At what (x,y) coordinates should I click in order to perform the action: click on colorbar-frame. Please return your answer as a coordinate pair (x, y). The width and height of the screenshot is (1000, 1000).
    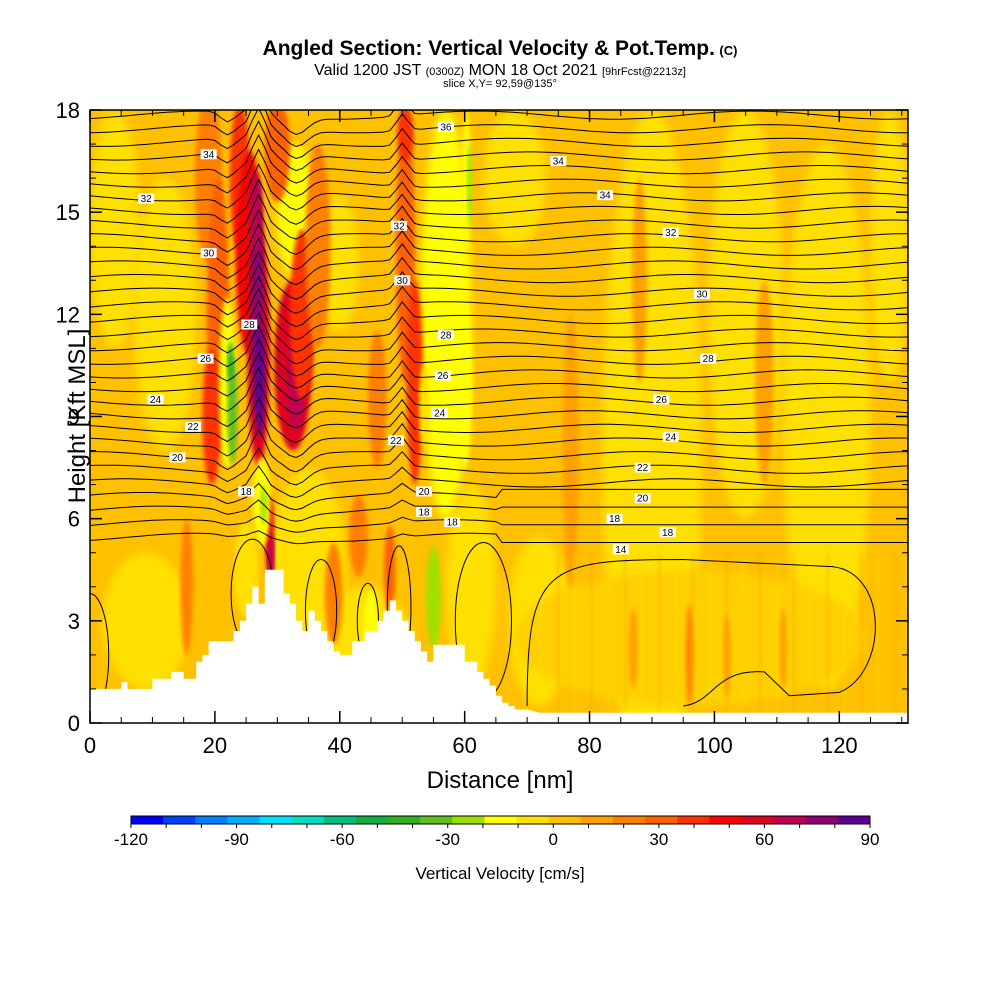
    Looking at the image, I should click on (500, 820).